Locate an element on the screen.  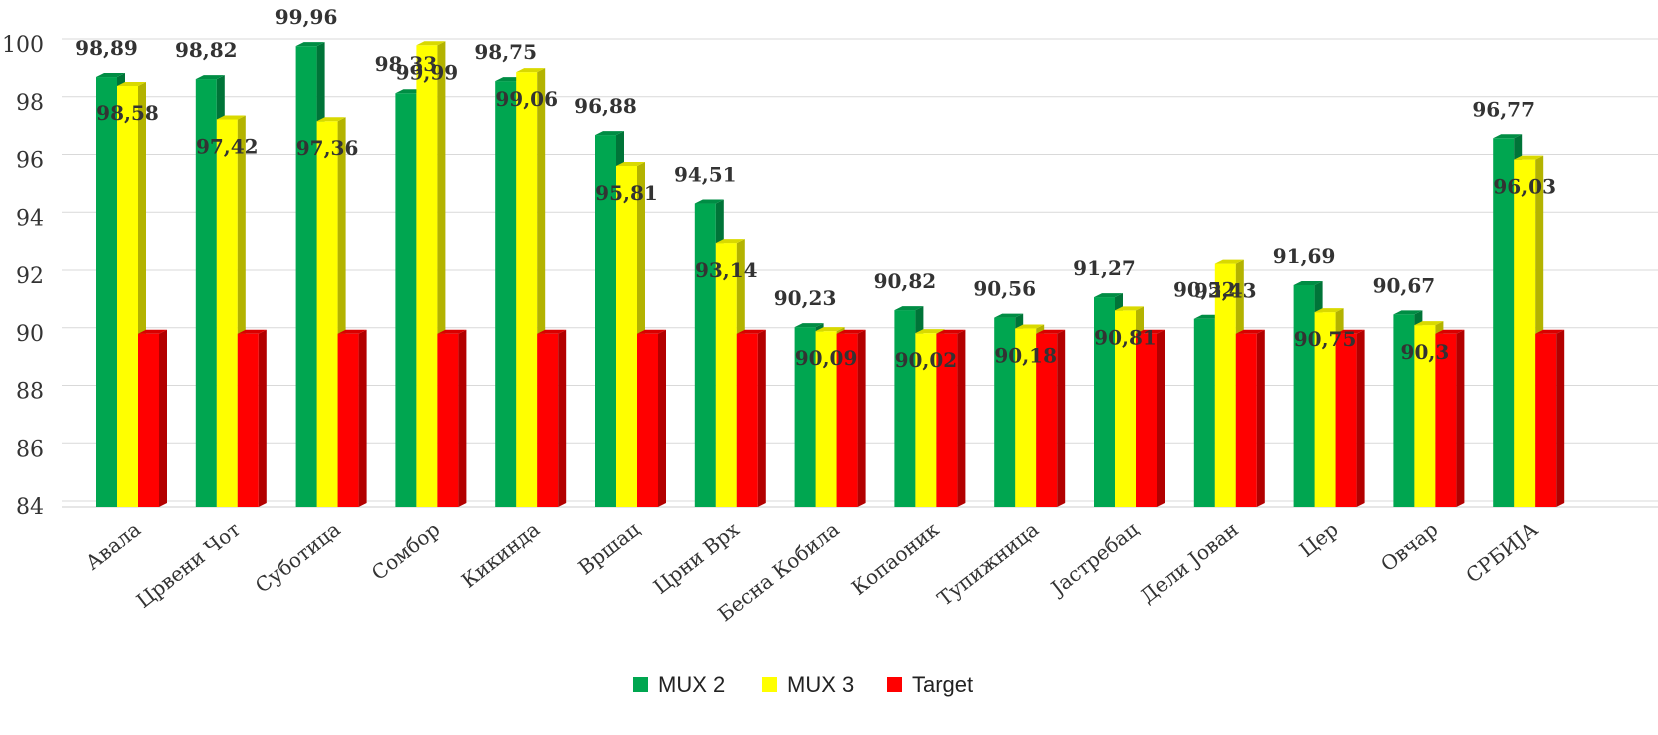
data-label: 90,18 is located at coordinates (1025, 356).